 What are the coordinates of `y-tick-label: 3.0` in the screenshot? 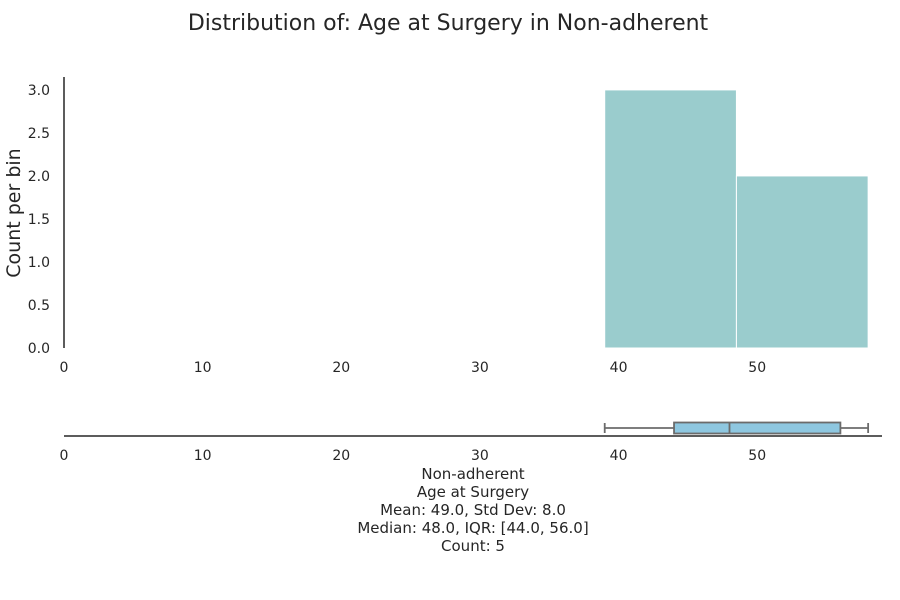 It's located at (39, 91).